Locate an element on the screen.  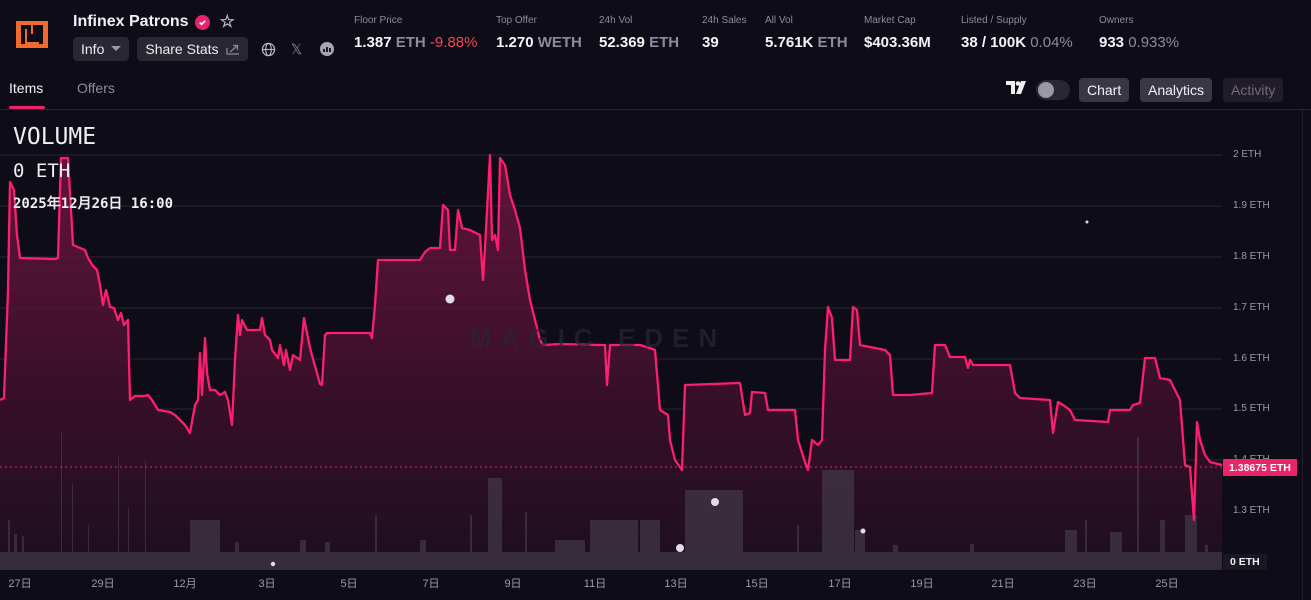
share-icon is located at coordinates (232, 49).